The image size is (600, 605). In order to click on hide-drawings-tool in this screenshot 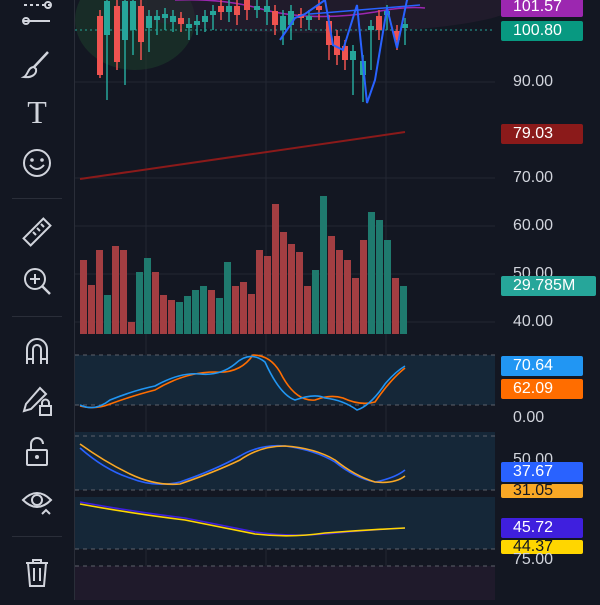, I will do `click(37, 501)`.